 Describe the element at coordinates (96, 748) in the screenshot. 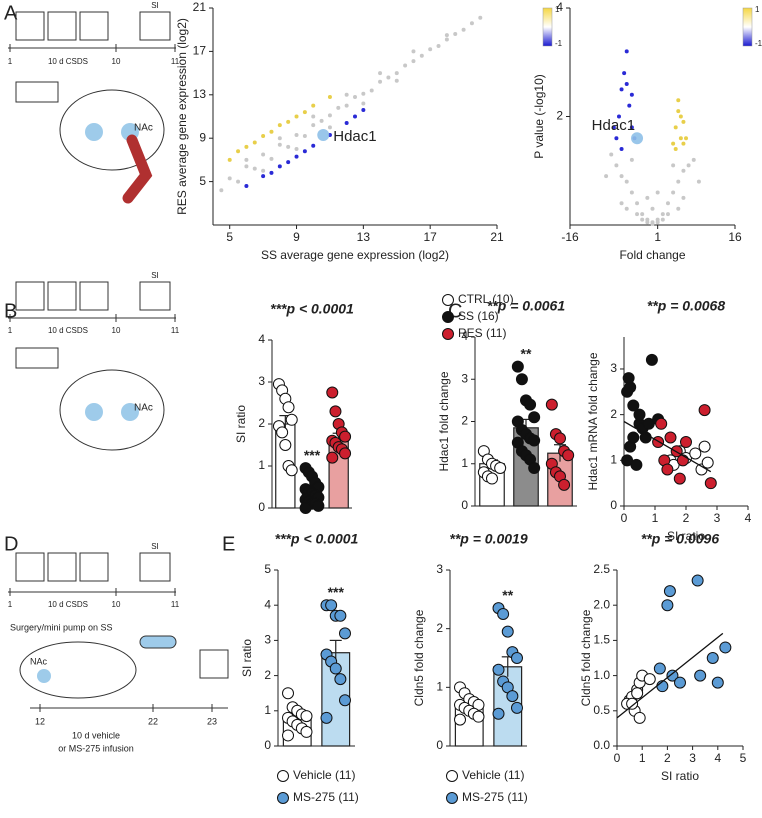

I see `infusion-label: or MS-275 infusion` at that location.